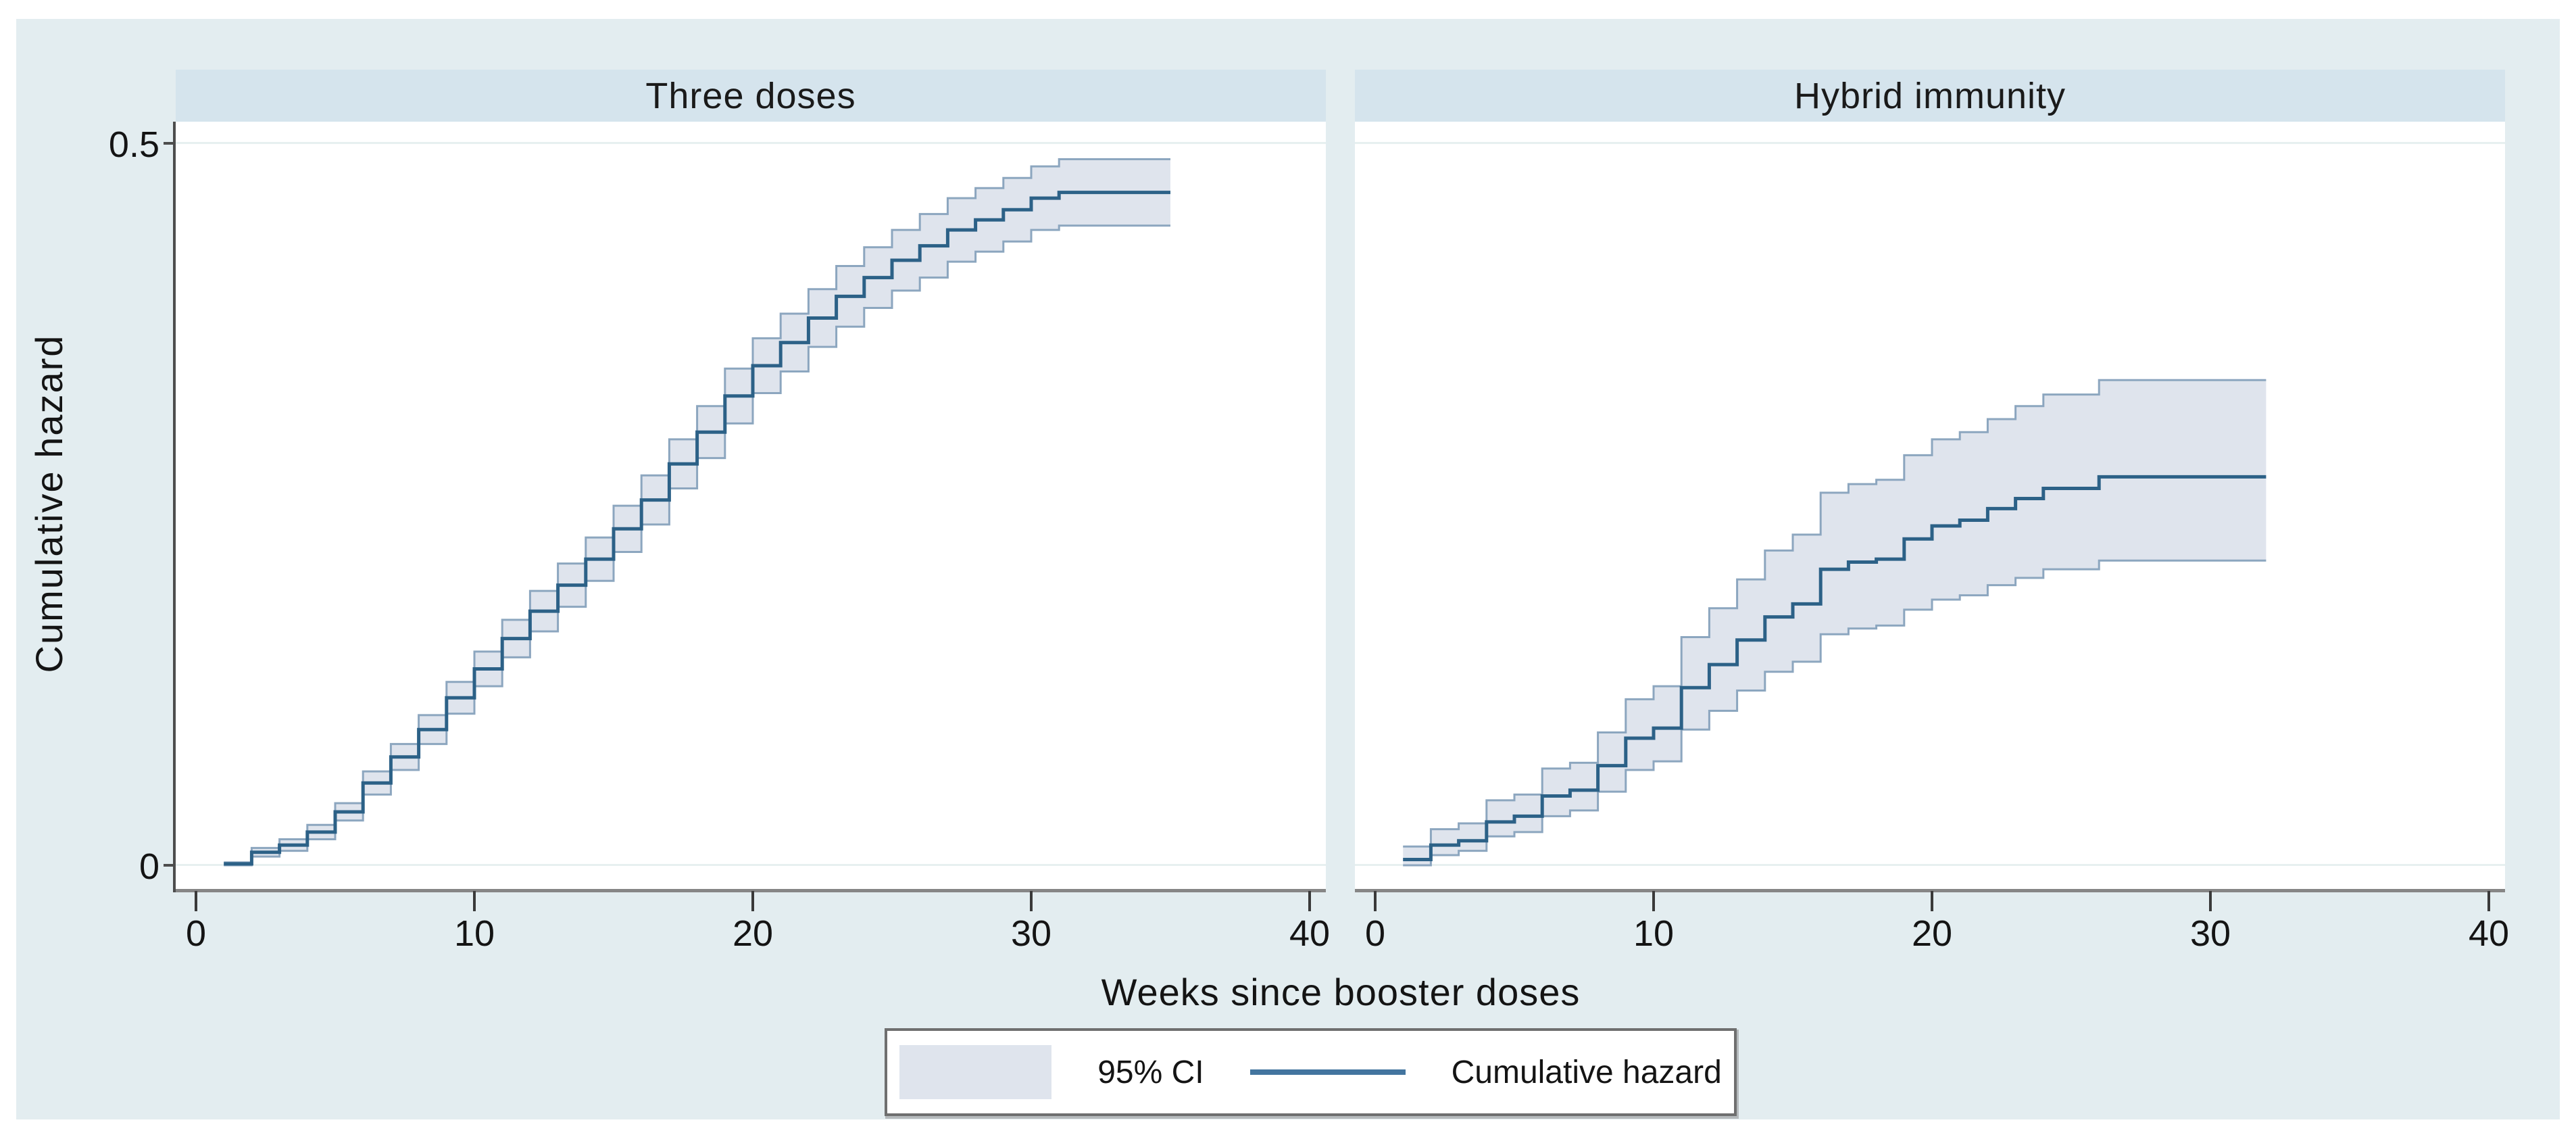 The width and height of the screenshot is (2576, 1135). I want to click on x-axis-three-doses: 0 10 20 30 40, so click(753, 935).